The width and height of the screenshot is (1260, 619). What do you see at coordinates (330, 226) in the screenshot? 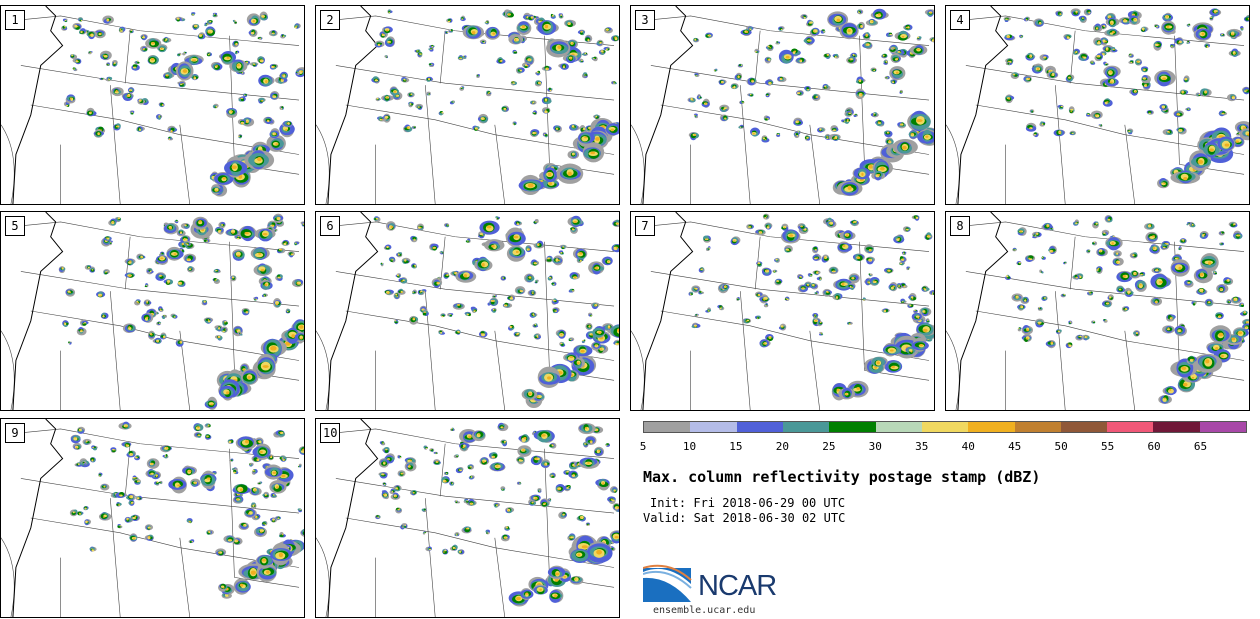
I see `member-number-label: 6` at bounding box center [330, 226].